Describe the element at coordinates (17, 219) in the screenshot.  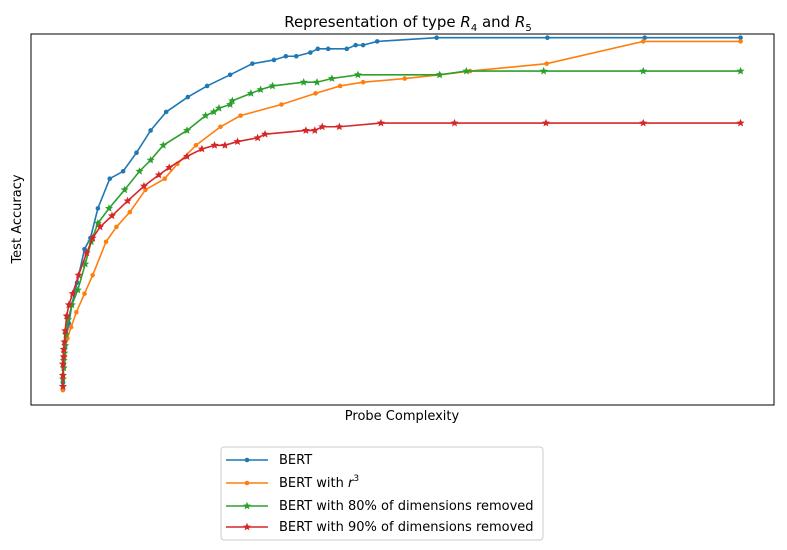
I see `y-axis-label: Test Accuracy` at that location.